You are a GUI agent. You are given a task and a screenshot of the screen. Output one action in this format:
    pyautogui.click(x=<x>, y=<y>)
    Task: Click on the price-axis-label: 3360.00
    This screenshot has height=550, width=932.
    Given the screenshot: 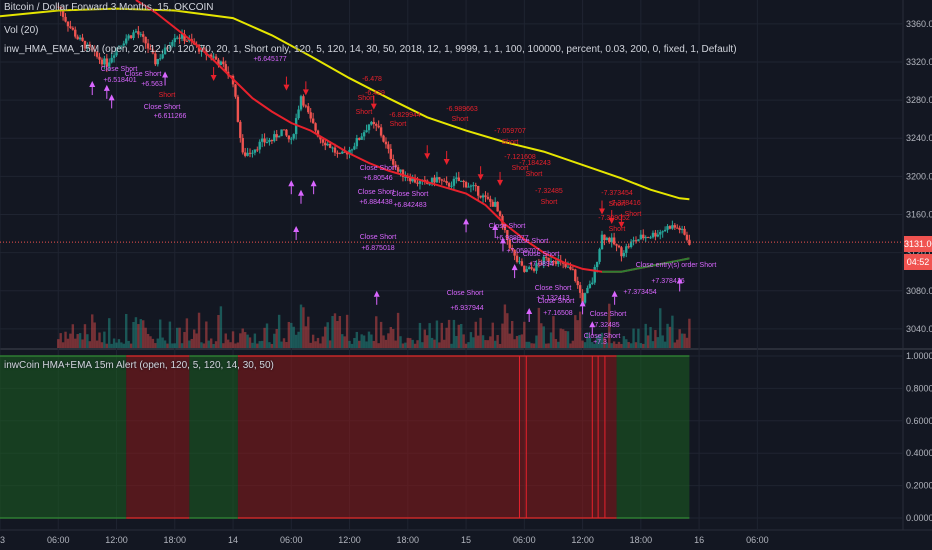 What is the action you would take?
    pyautogui.click(x=919, y=24)
    